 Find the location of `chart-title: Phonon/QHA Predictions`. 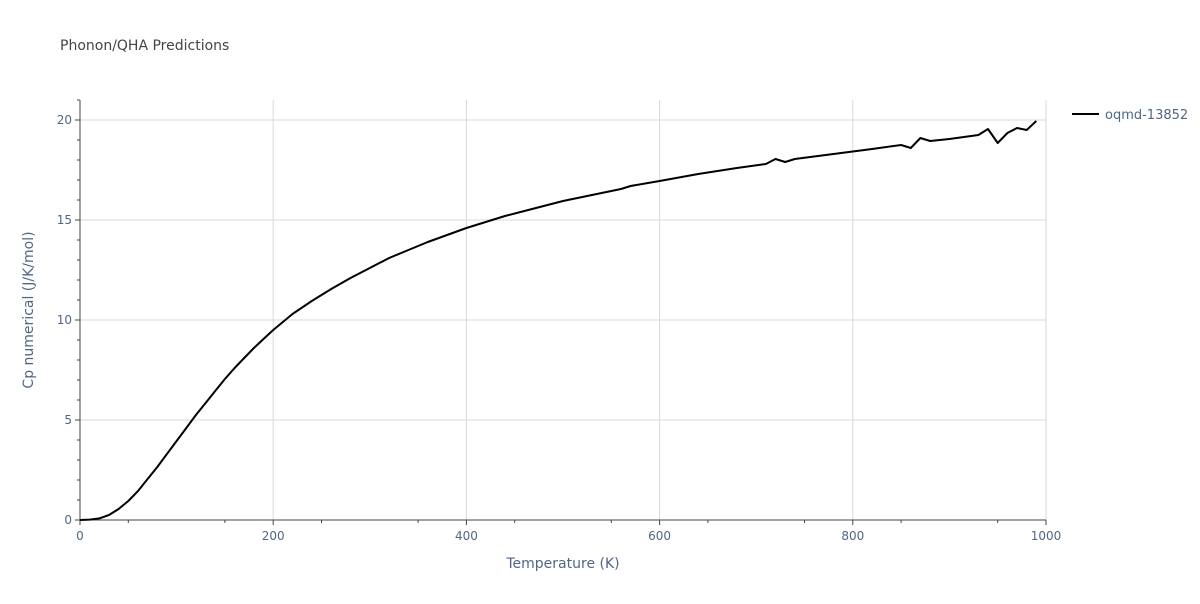

chart-title: Phonon/QHA Predictions is located at coordinates (144, 46).